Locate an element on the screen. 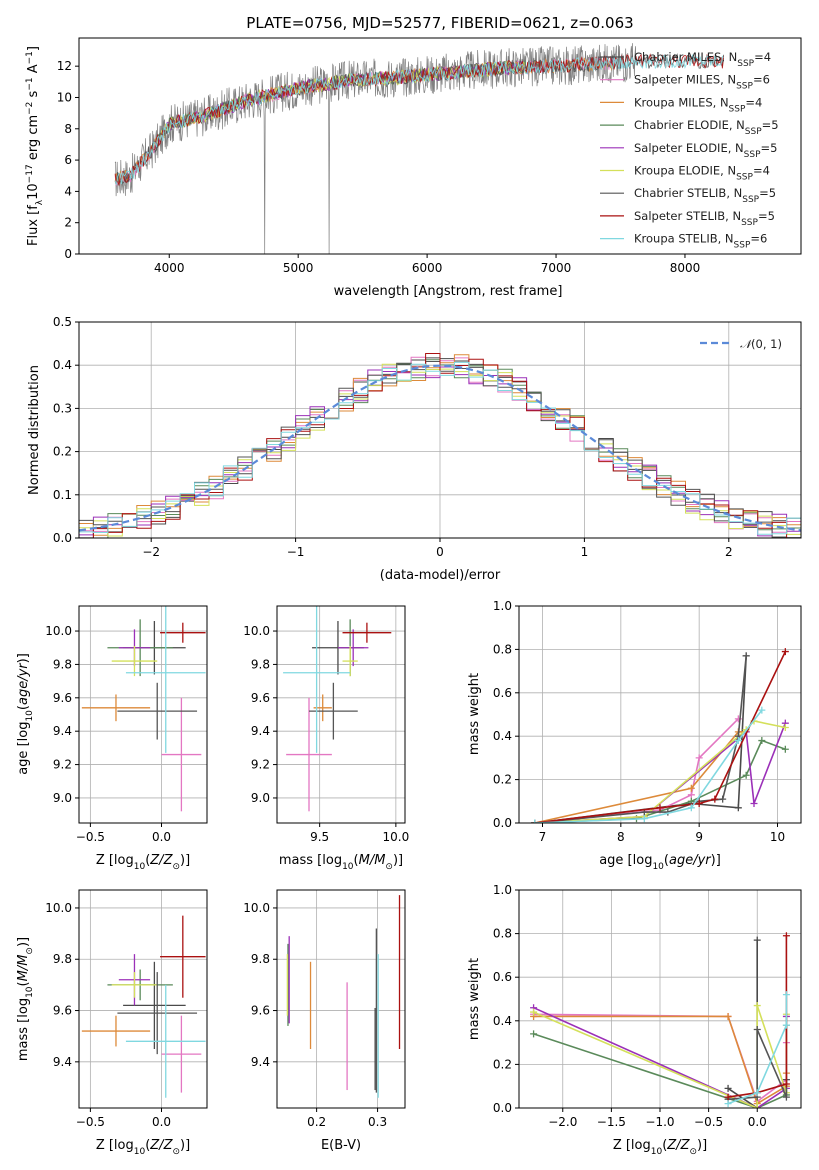 The width and height of the screenshot is (819, 1170). plot-area-mass_vs_ebv is located at coordinates (343, 996).